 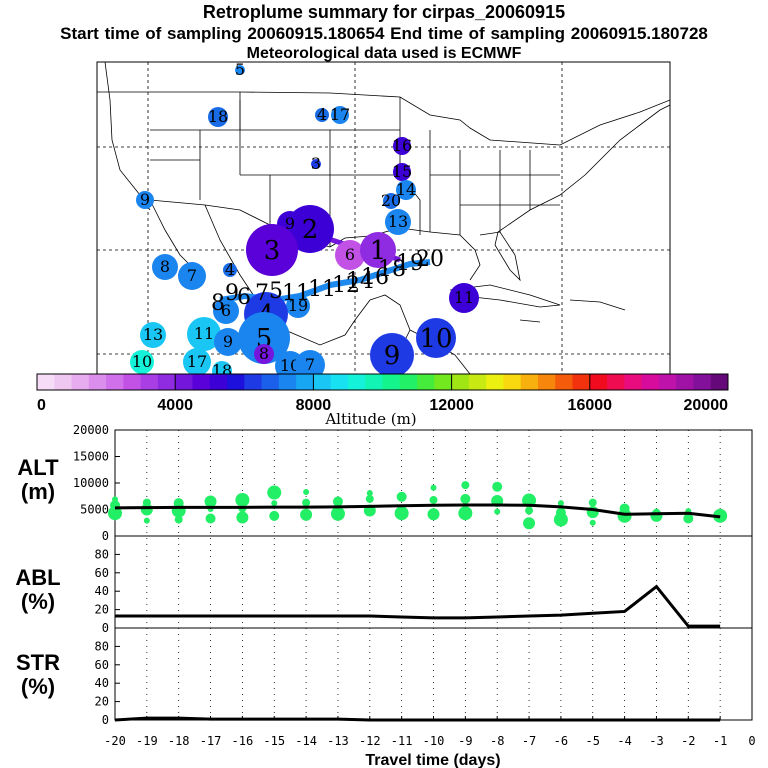 I want to click on state-border, so click(x=285, y=188).